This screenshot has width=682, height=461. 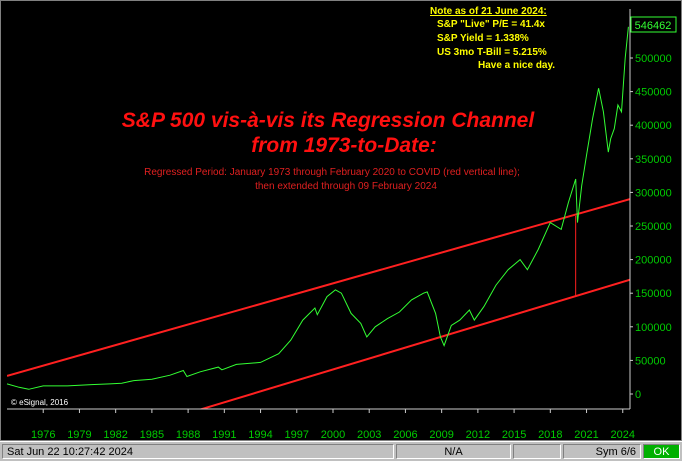 I want to click on status-datetime: Sat Jun 22 10:27:42 2024, so click(x=198, y=451).